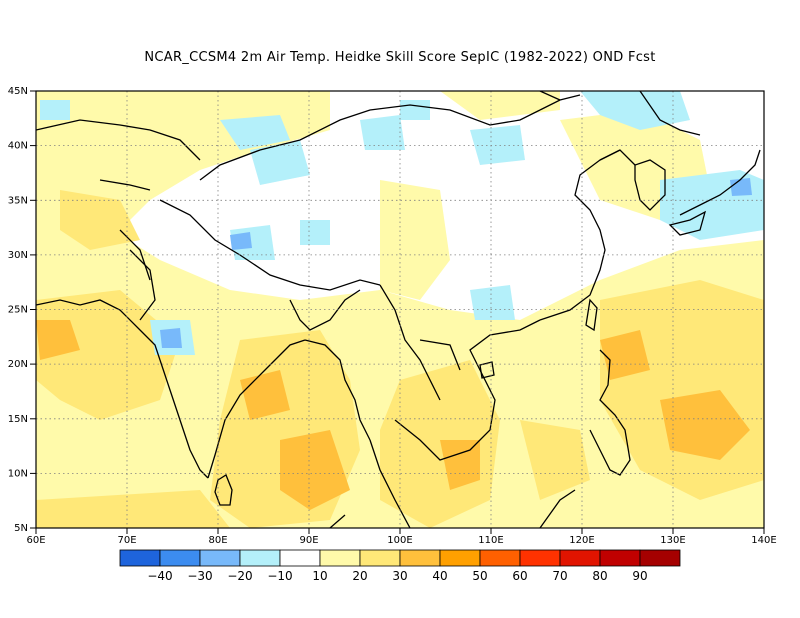 The image size is (800, 618). What do you see at coordinates (490, 540) in the screenshot?
I see `lon-tick: 110E` at bounding box center [490, 540].